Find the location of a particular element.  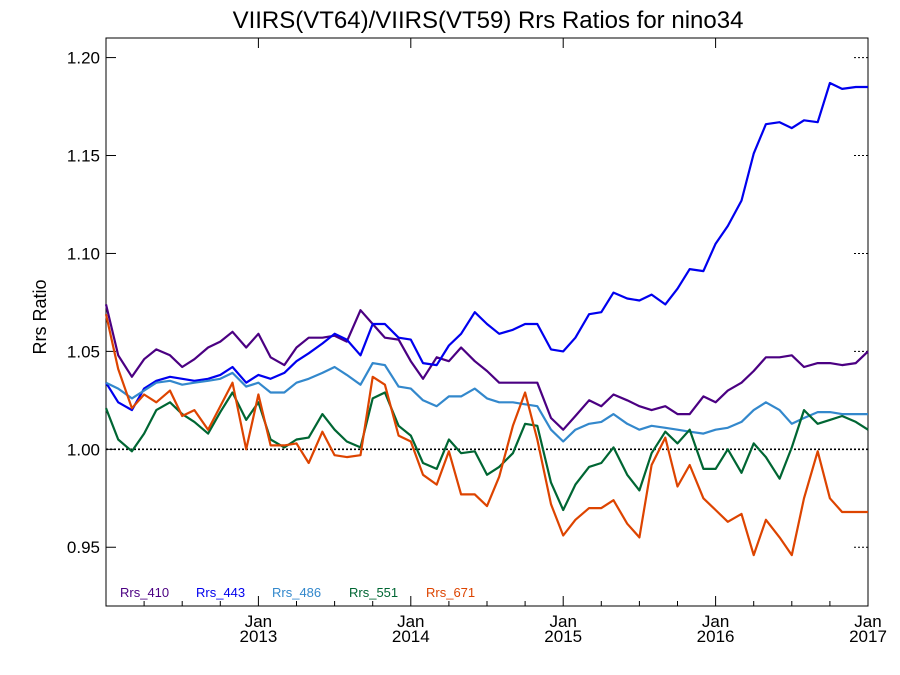

legend-entry-rrs-486: Rrs_486 is located at coordinates (296, 592).